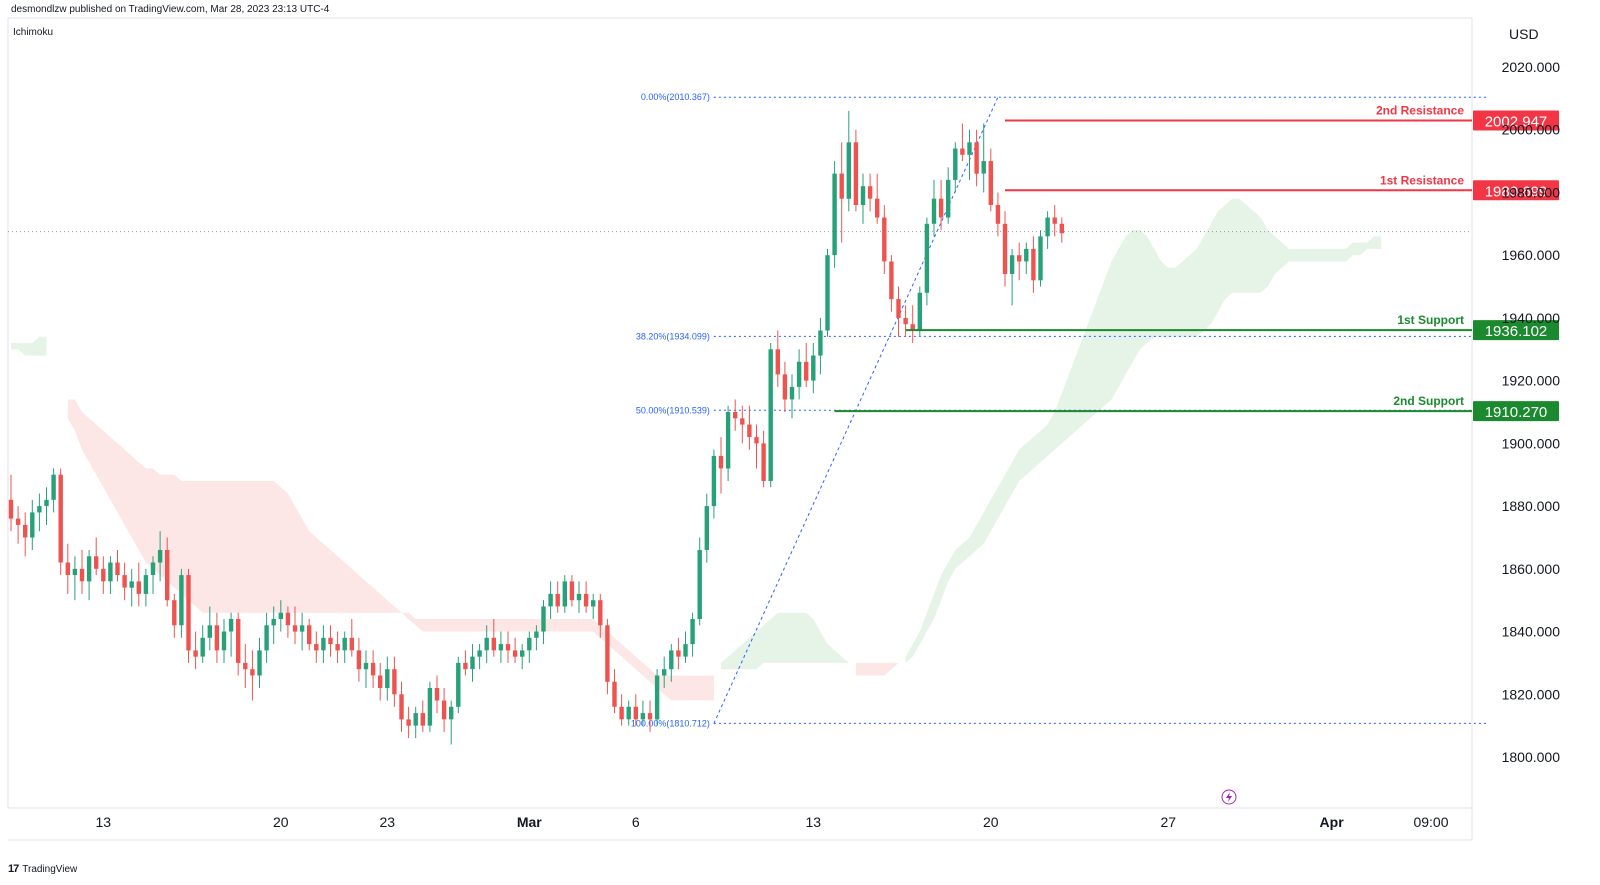 This screenshot has height=885, width=1600. I want to click on indicator-label: Ichimoku, so click(33, 32).